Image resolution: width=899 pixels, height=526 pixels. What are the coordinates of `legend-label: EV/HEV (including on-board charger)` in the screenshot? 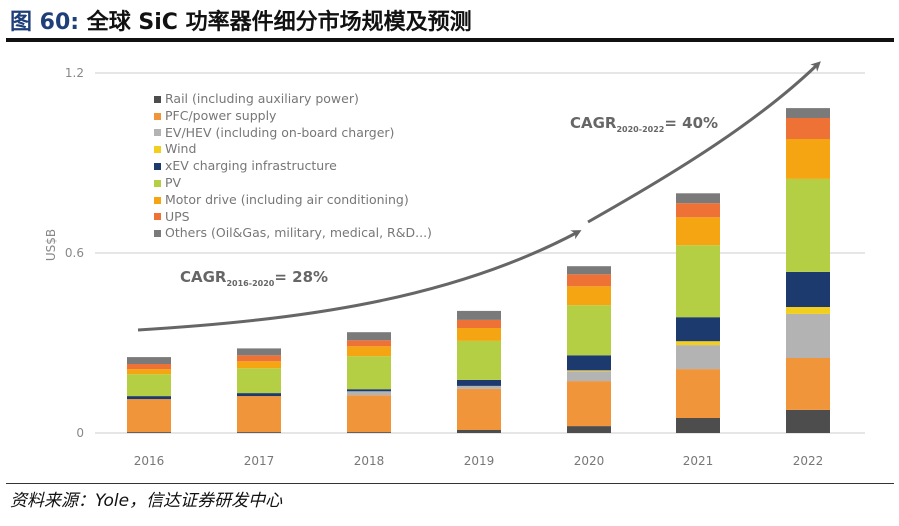 It's located at (280, 132).